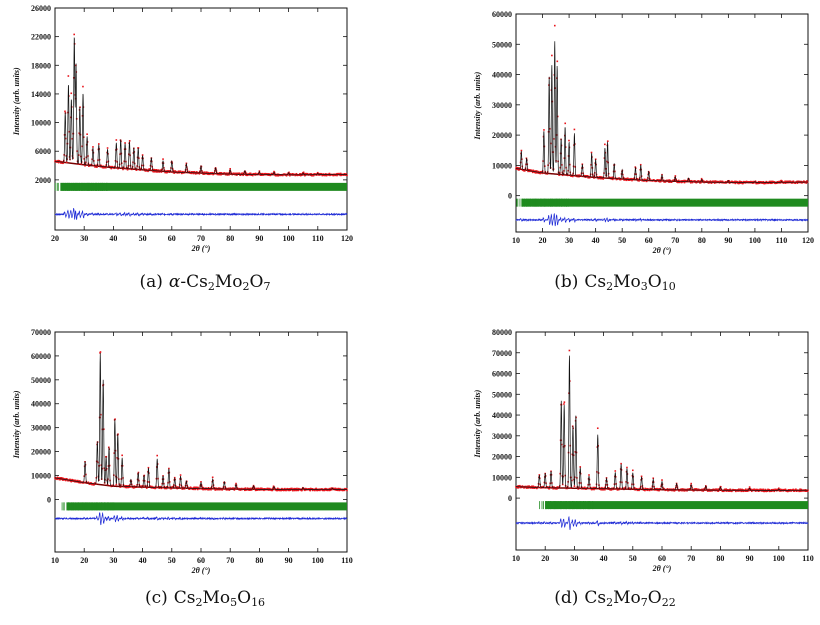  Describe the element at coordinates (41, 8) in the screenshot. I see `y-tick-label: 26000` at that location.